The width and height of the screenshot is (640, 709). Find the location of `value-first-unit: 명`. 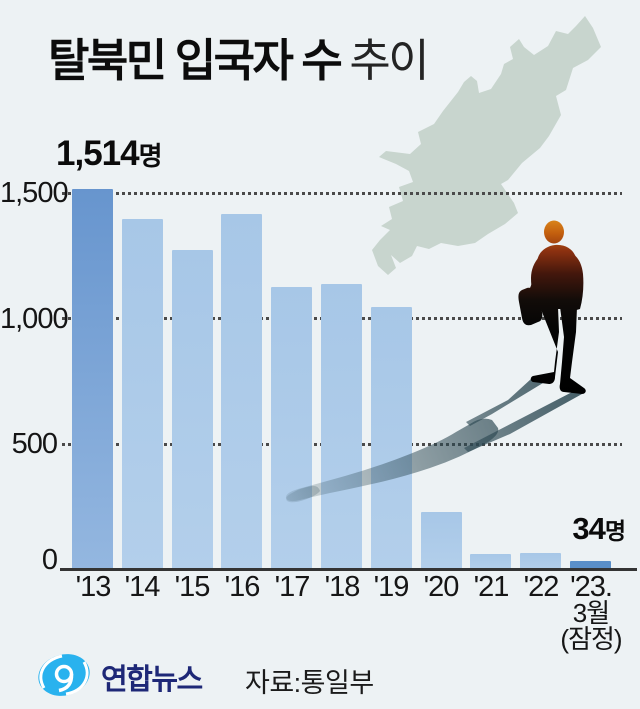

value-first-unit: 명 is located at coordinates (150, 156).